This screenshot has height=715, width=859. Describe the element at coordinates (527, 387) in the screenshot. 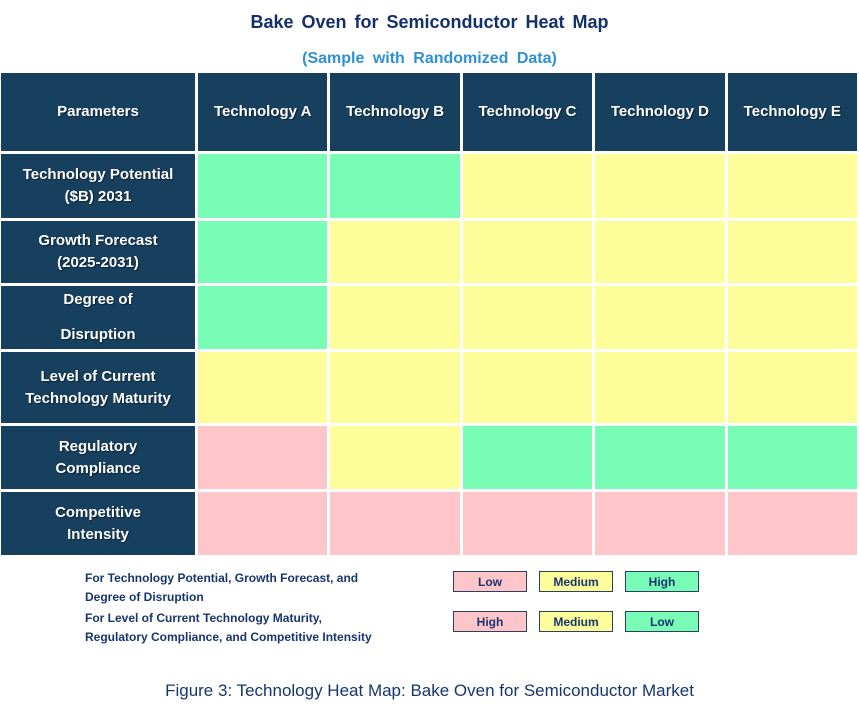

I see `heatmap-cell-r4-c3` at that location.